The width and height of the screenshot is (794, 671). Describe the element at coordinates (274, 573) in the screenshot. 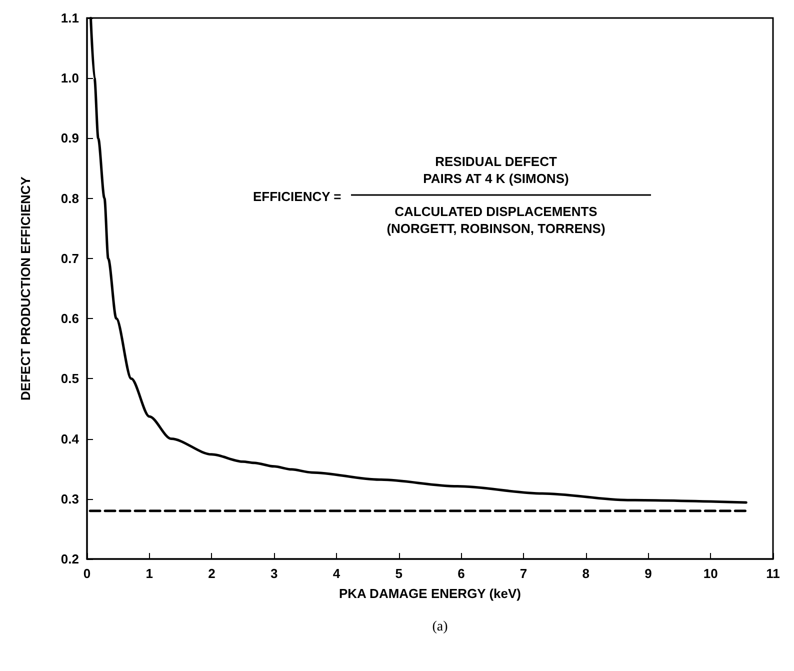

I see `x-tick-label: 3` at that location.